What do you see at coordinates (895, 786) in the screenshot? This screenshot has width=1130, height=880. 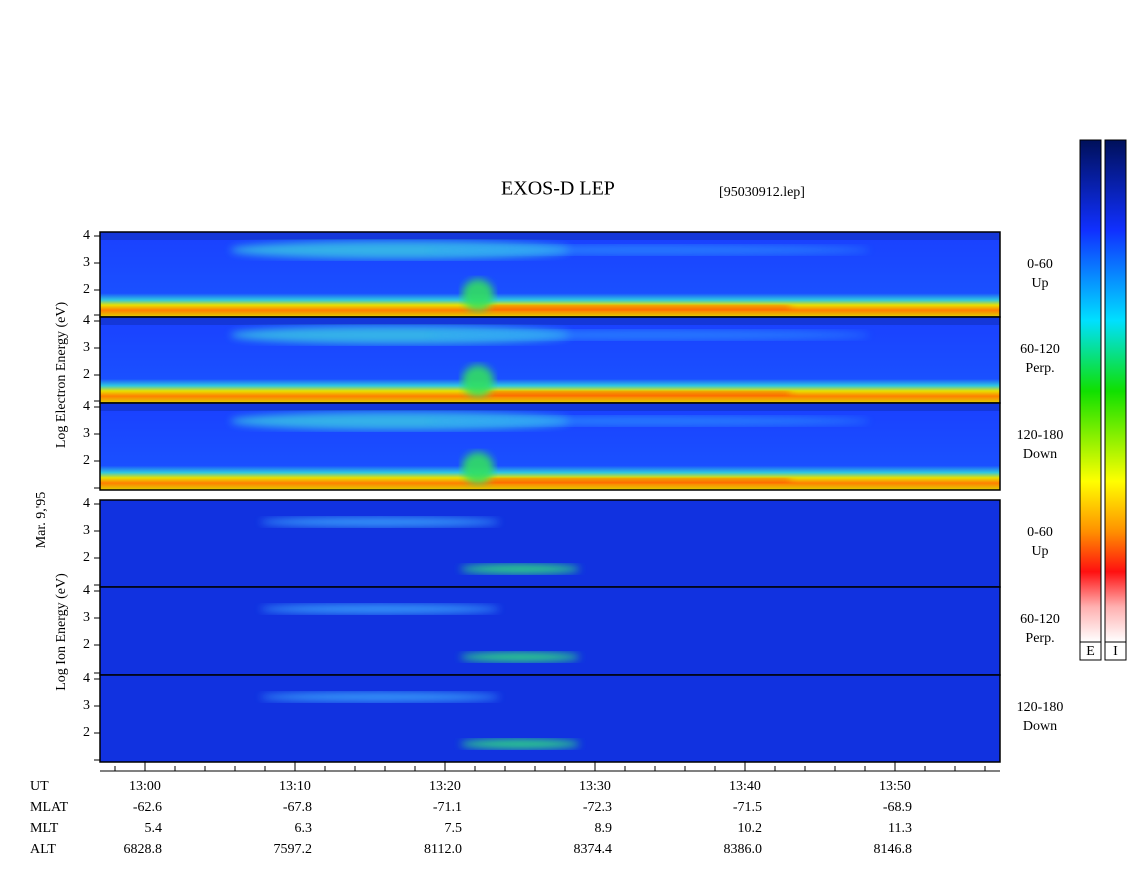 I see `row-value: 13:50` at bounding box center [895, 786].